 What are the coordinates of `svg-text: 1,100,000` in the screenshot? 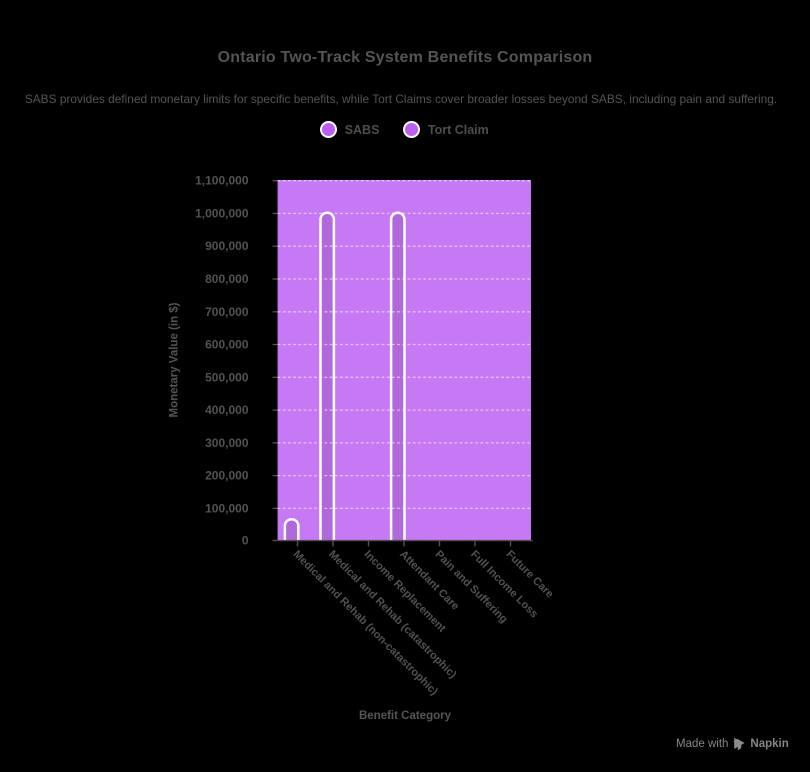 It's located at (222, 181).